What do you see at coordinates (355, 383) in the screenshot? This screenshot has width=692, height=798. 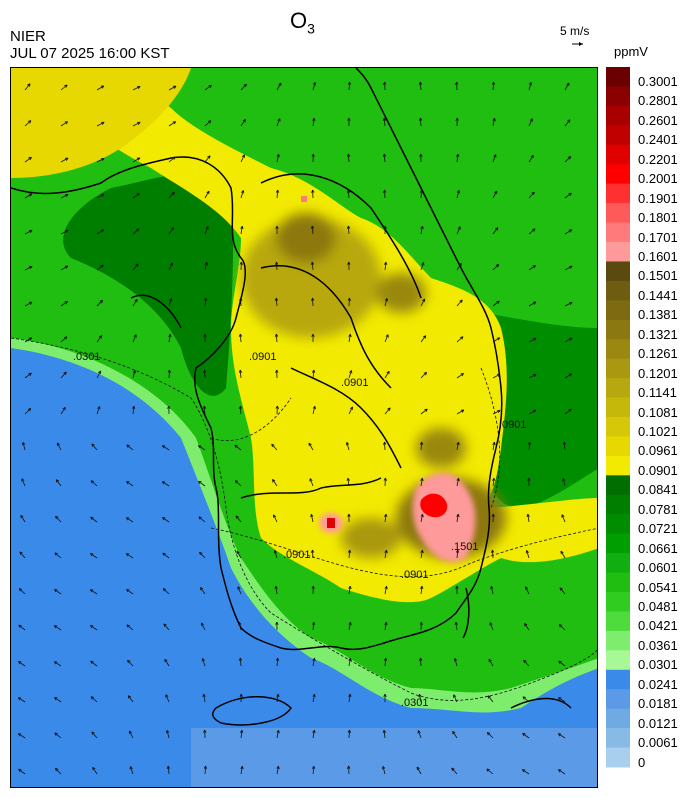 I see `contour-label: .0901` at bounding box center [355, 383].